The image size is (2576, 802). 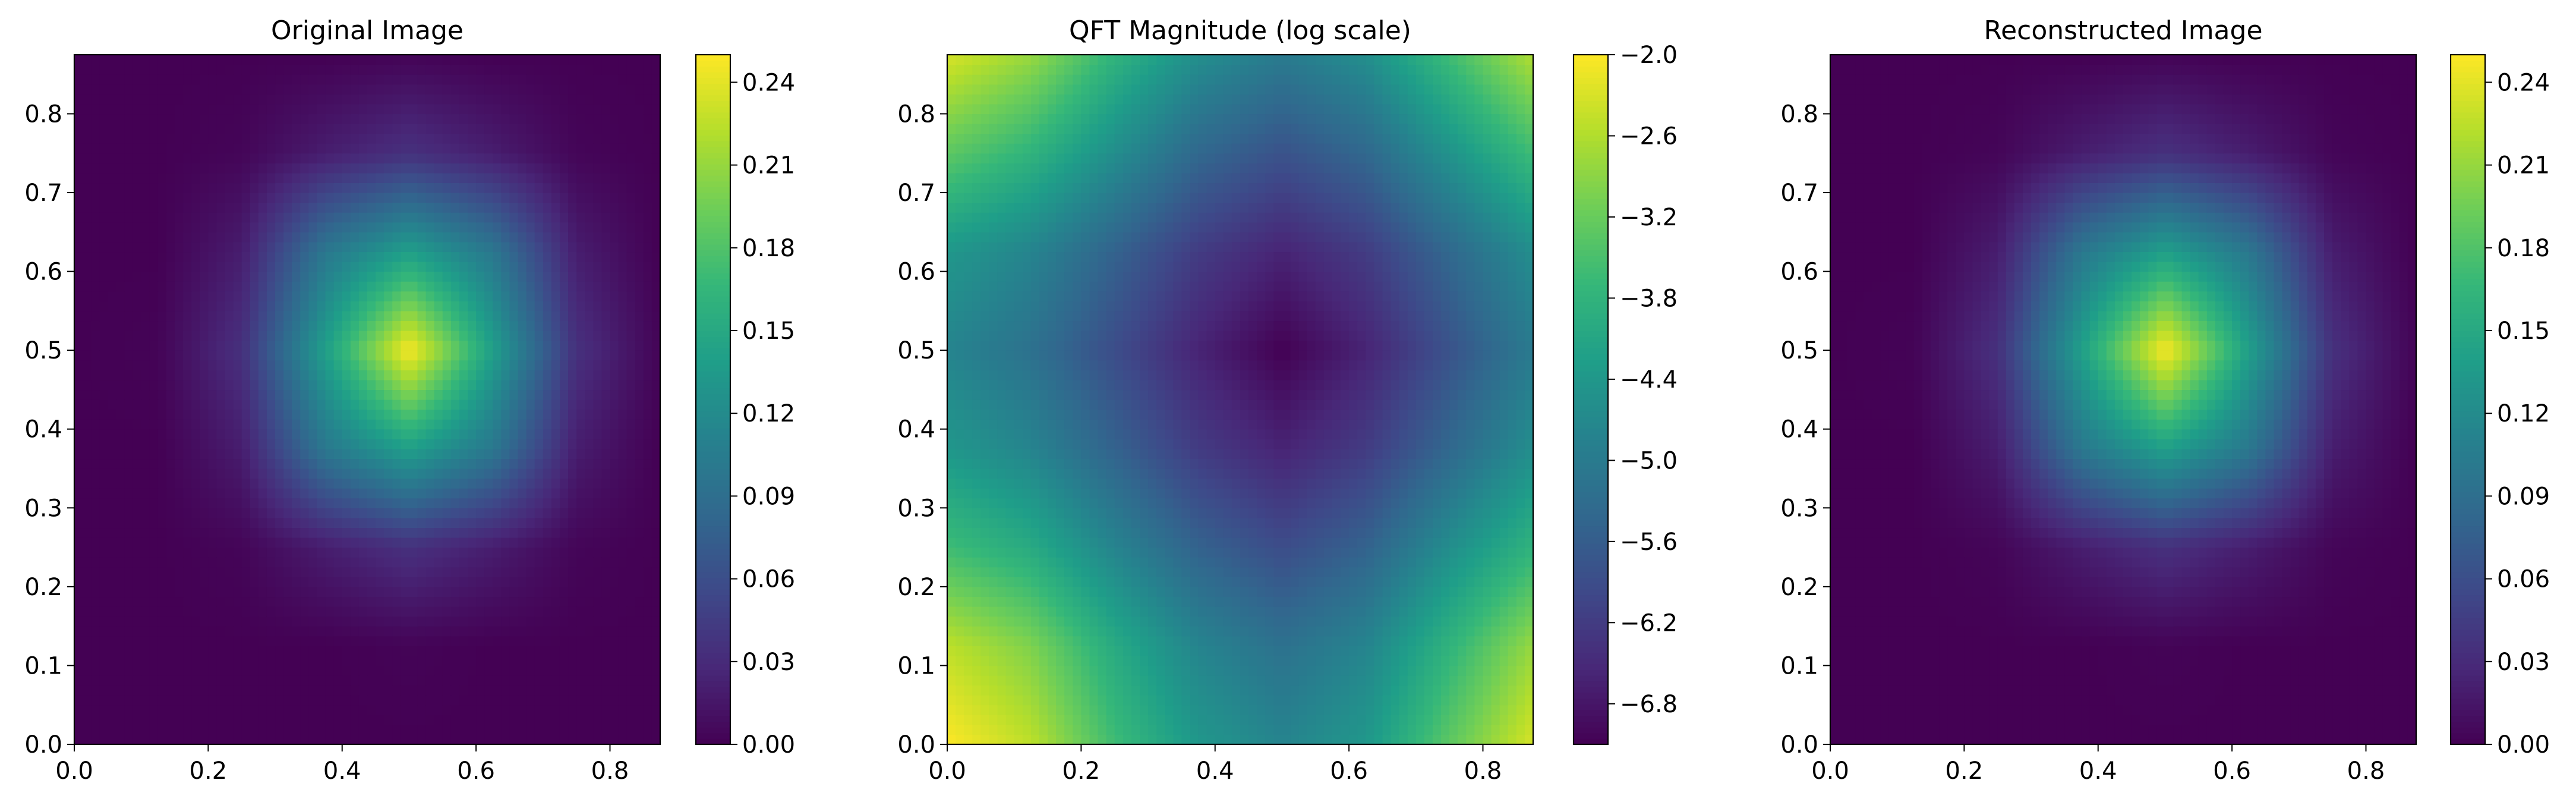 What do you see at coordinates (713, 592) in the screenshot?
I see `colorbar-segment` at bounding box center [713, 592].